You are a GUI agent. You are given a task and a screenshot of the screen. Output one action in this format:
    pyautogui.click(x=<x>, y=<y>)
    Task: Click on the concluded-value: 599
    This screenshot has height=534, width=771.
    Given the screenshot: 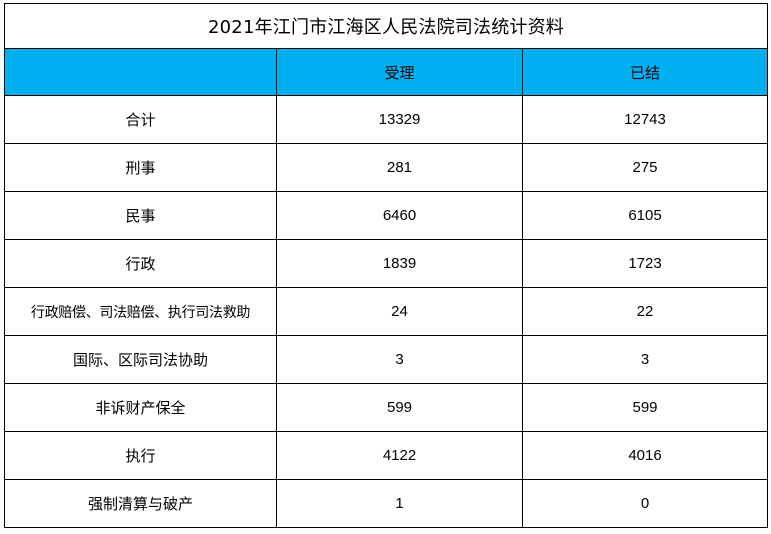 What is the action you would take?
    pyautogui.click(x=645, y=407)
    